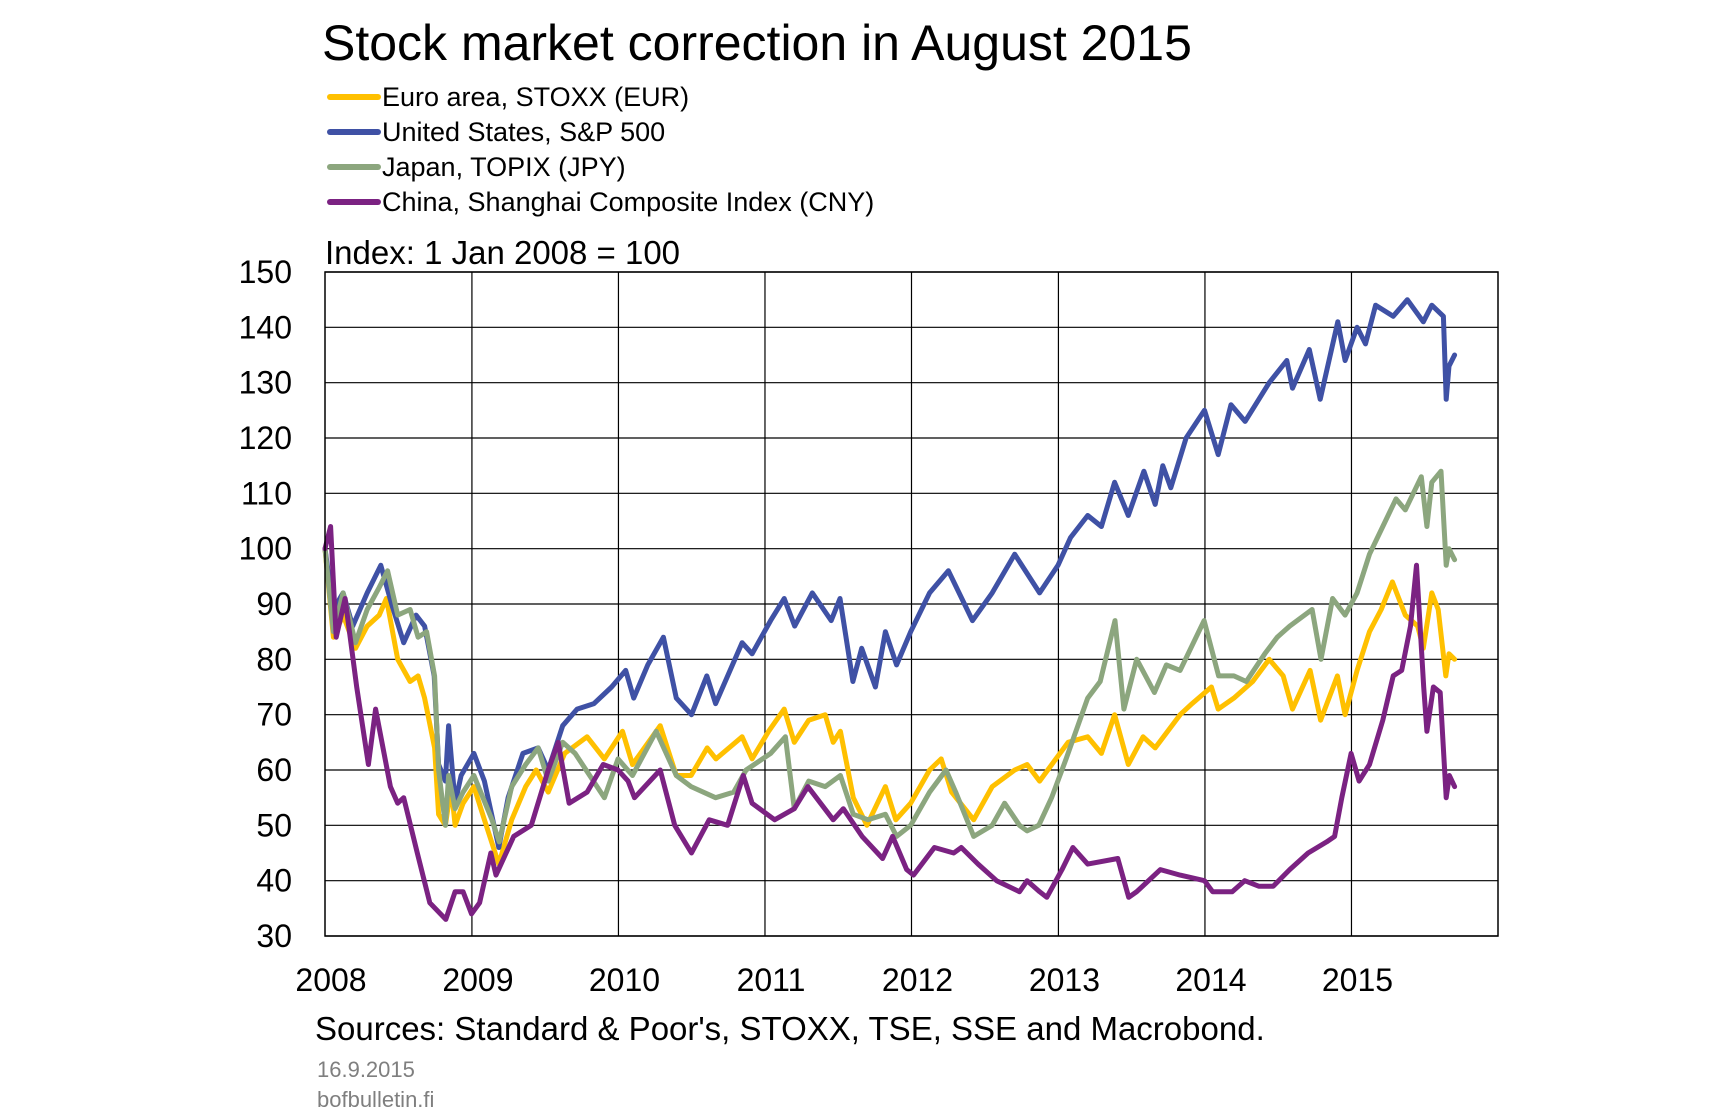 The height and width of the screenshot is (1117, 1709). What do you see at coordinates (502, 252) in the screenshot?
I see `index-note: Index: 1 Jan 2008 = 100` at bounding box center [502, 252].